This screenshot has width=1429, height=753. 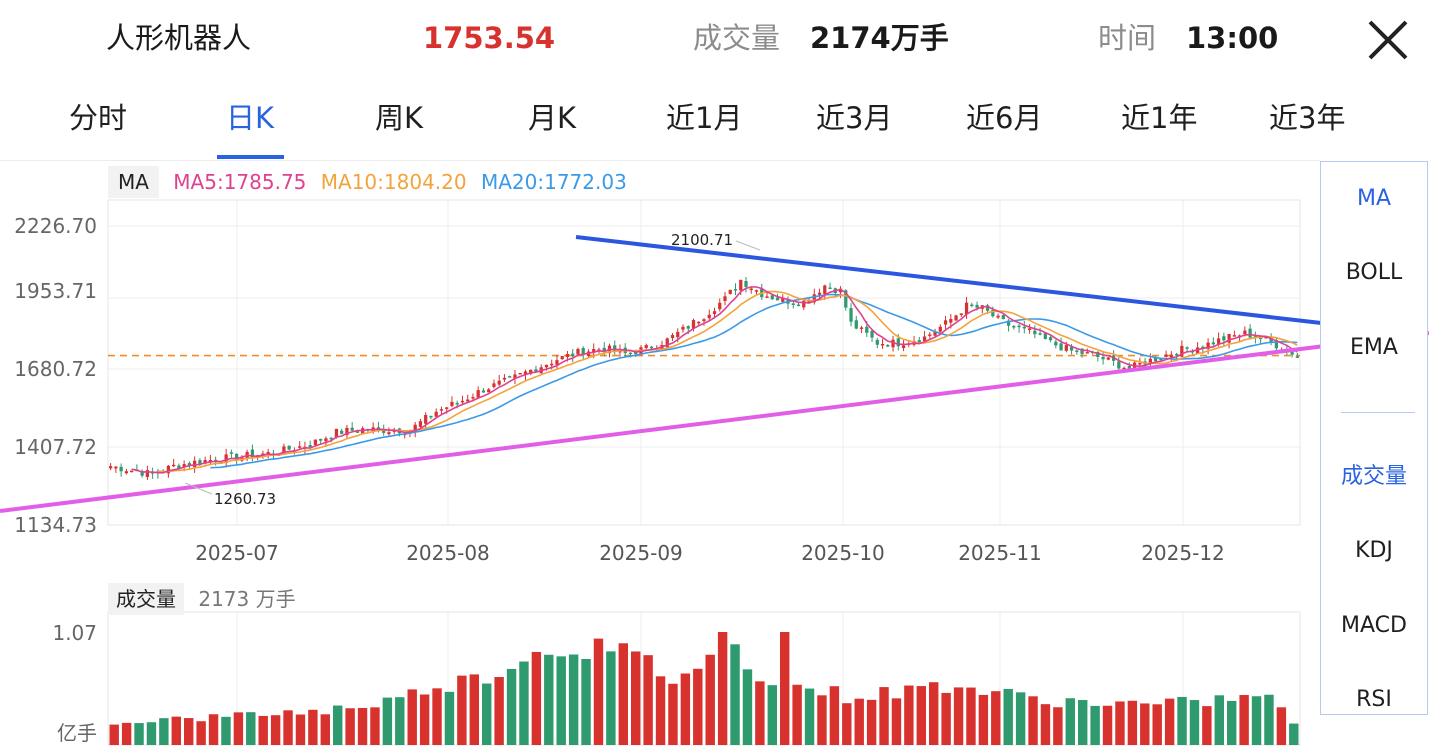 I want to click on price-tick: 1134.73, so click(x=55, y=525).